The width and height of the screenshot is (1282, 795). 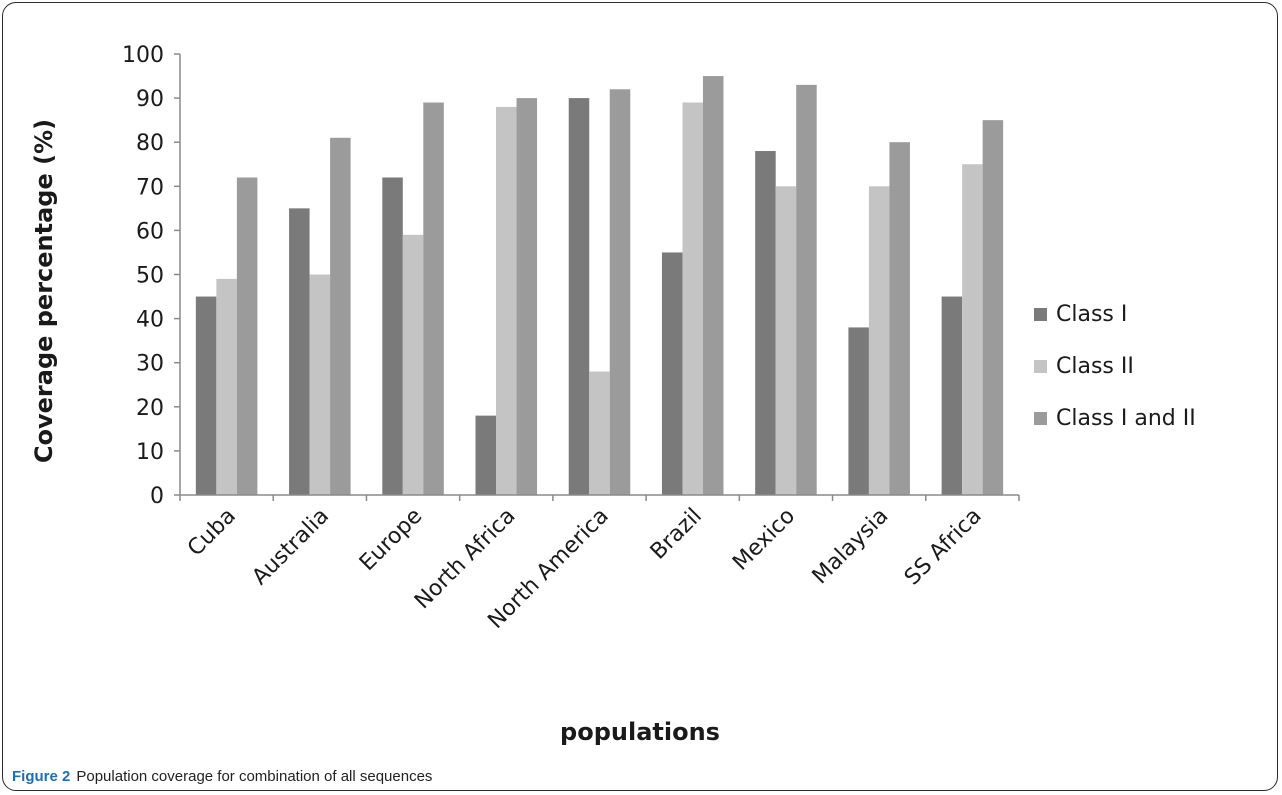 I want to click on bar-class-ii-north-africa, so click(x=506, y=301).